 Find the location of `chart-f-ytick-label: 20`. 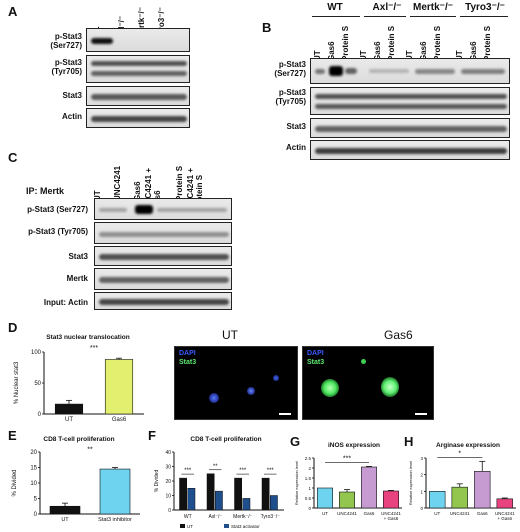

chart-f-ytick-label: 20 is located at coordinates (168, 482).